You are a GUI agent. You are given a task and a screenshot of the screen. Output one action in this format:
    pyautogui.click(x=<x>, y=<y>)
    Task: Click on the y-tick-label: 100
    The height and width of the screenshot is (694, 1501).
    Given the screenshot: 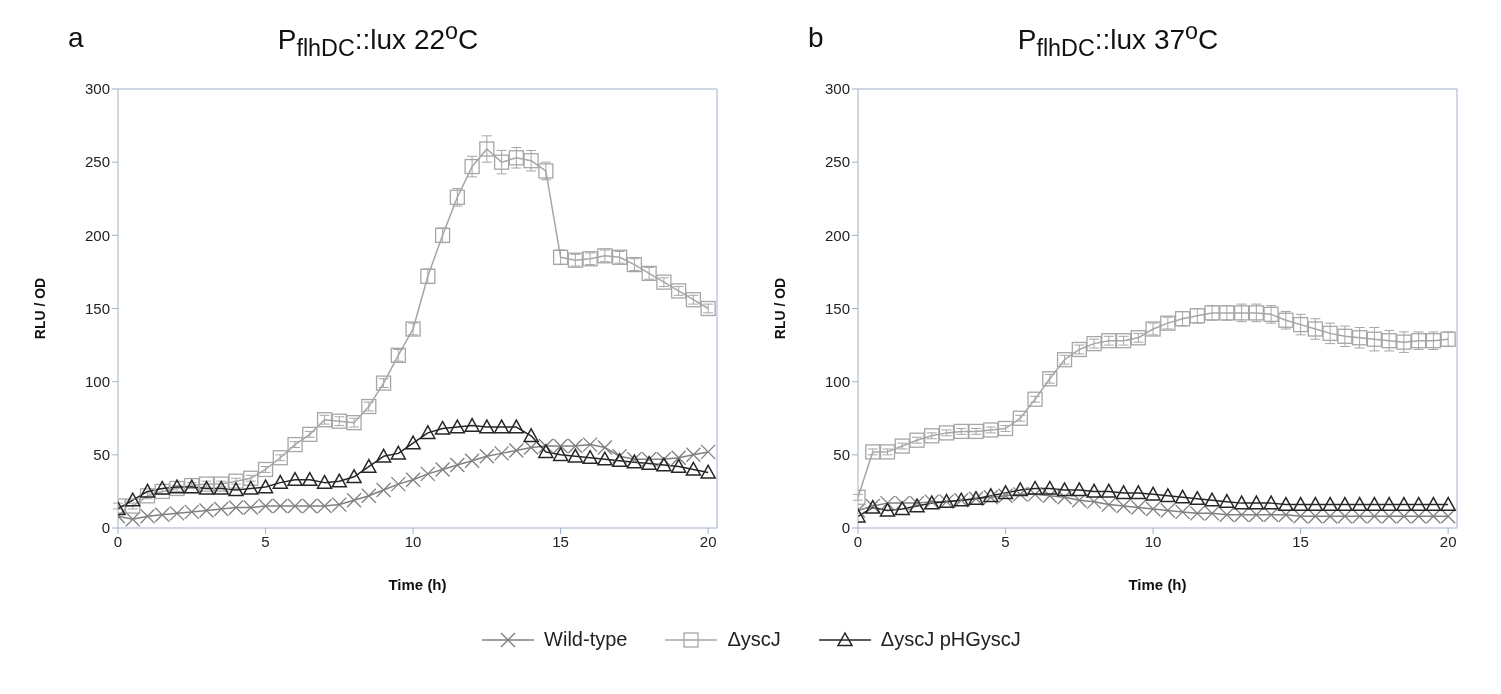 What is the action you would take?
    pyautogui.click(x=837, y=381)
    